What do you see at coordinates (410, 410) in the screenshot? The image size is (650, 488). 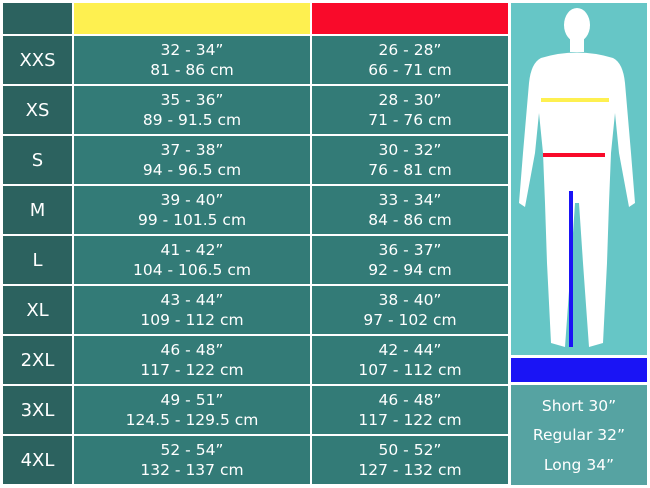 I see `waist-cell: 46 - 48” 117 - 122 cm` at bounding box center [410, 410].